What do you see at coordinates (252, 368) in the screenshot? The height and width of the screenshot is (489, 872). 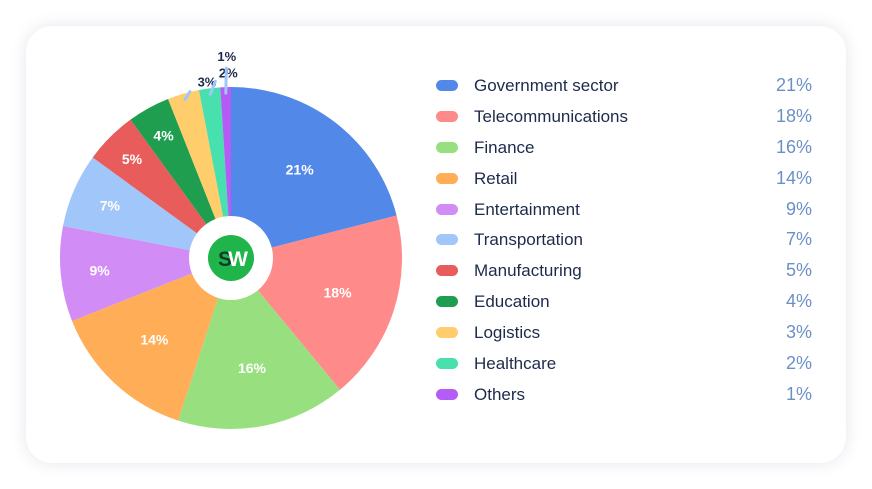 I see `slice-label: 16%` at bounding box center [252, 368].